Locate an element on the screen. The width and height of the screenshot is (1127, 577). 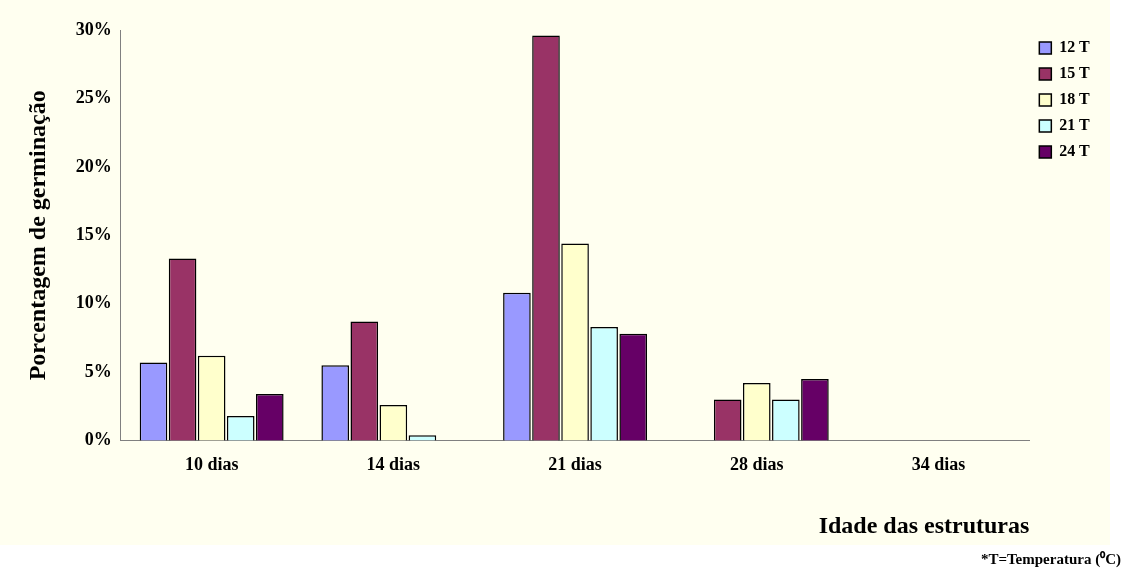
y-axis-title: Porcentagem de germinação is located at coordinates (36, 235).